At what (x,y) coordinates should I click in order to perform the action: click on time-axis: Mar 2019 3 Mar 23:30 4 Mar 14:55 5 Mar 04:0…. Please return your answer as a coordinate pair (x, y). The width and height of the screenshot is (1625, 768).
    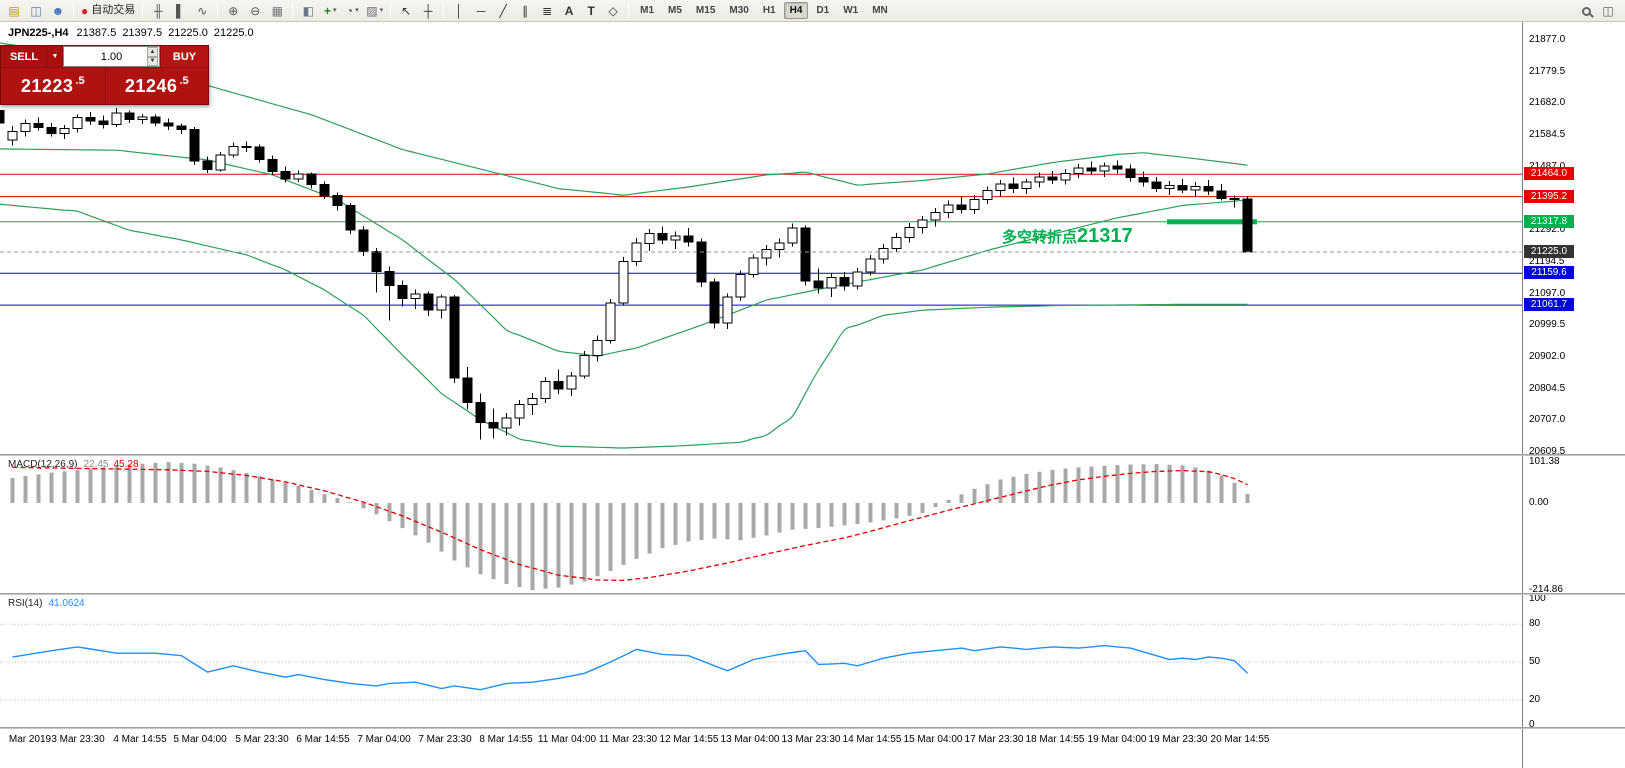
    Looking at the image, I should click on (761, 747).